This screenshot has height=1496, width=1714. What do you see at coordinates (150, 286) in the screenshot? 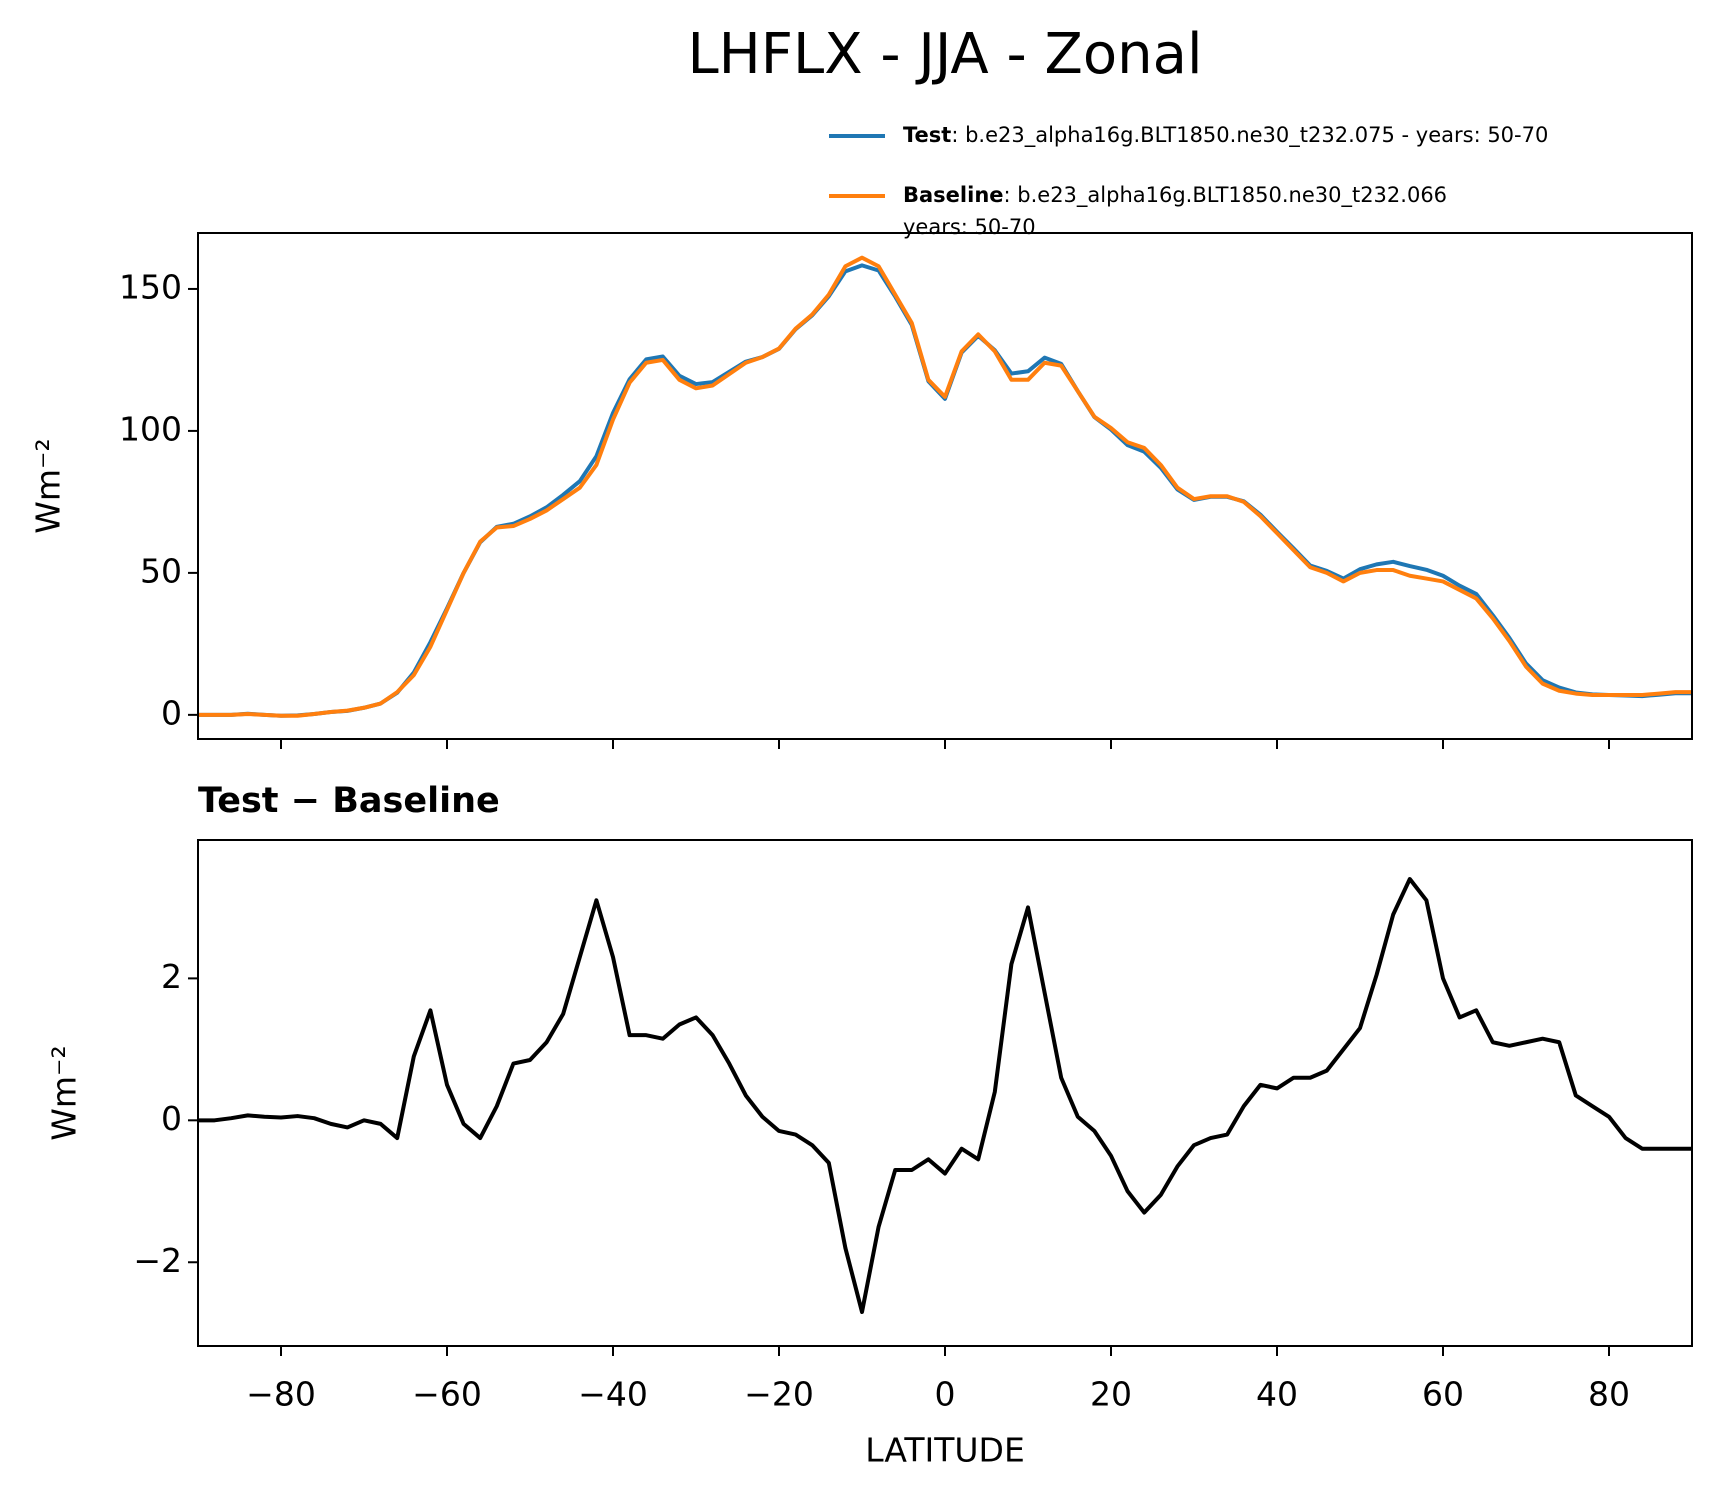
I see `y-tick-label: 150` at bounding box center [150, 286].